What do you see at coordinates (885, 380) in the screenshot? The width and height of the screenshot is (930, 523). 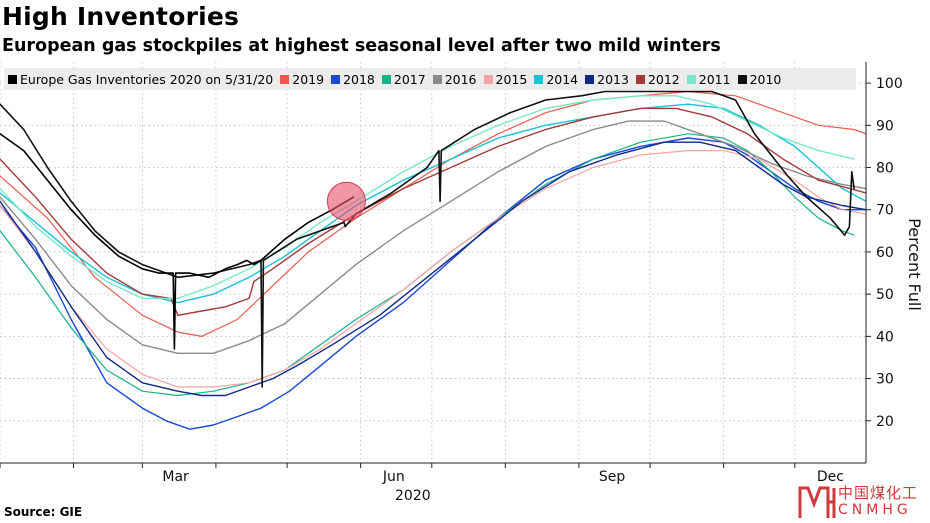 I see `y-tick-label: 30` at bounding box center [885, 380].